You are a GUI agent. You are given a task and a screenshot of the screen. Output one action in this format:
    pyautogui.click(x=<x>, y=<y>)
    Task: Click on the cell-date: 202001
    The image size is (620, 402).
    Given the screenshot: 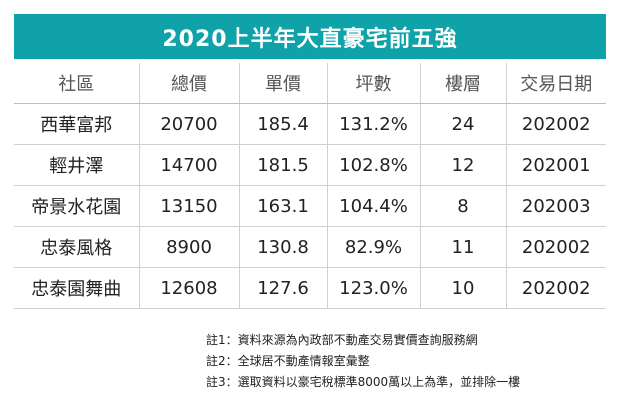 What is the action you would take?
    pyautogui.click(x=555, y=165)
    